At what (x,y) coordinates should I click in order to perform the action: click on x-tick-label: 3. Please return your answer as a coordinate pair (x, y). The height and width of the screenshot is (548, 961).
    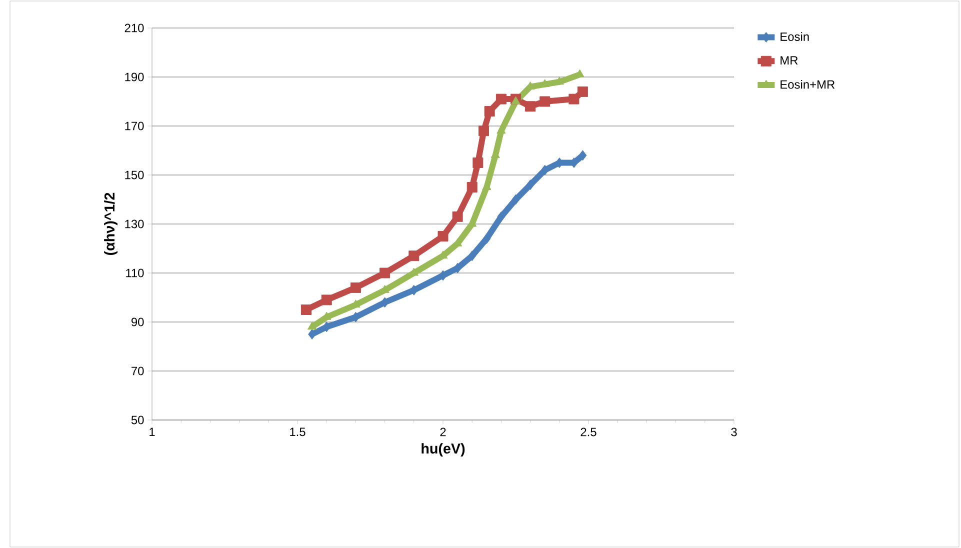
    Looking at the image, I should click on (734, 432).